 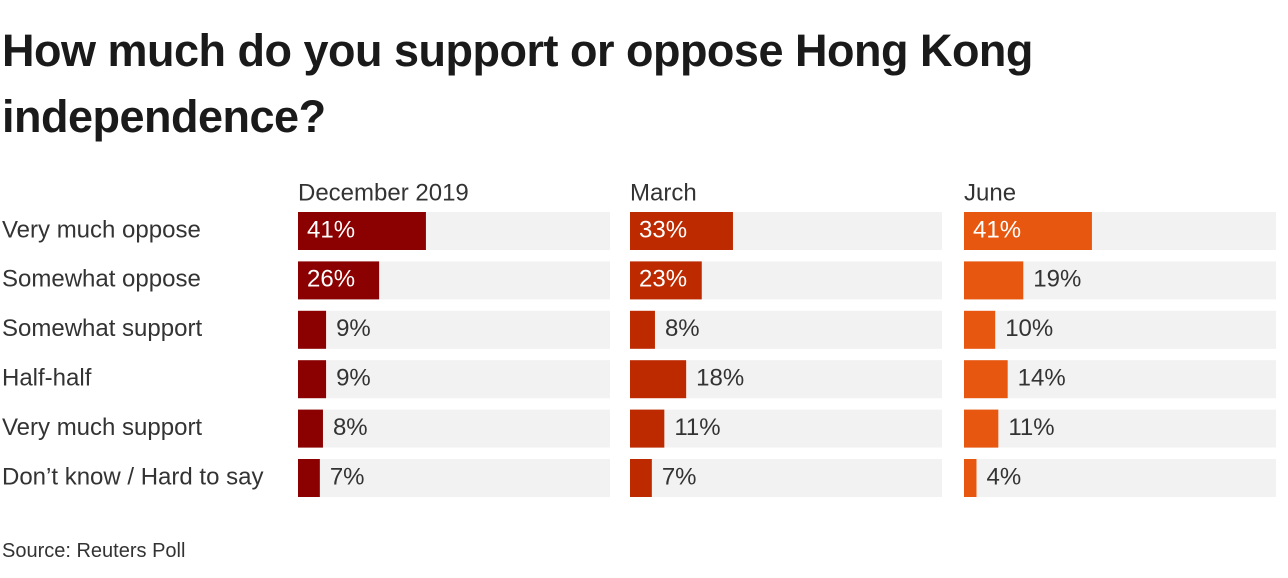 I want to click on data-label-june-very-much-support: 11%, so click(x=1031, y=427).